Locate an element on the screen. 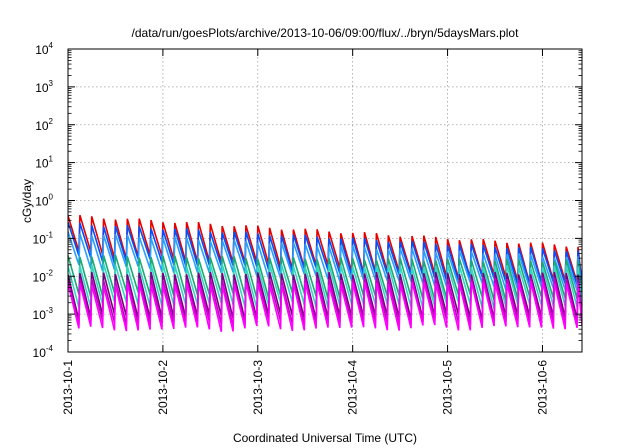 This screenshot has height=448, width=640. y-tick-label: 10⁻¹ is located at coordinates (43, 238).